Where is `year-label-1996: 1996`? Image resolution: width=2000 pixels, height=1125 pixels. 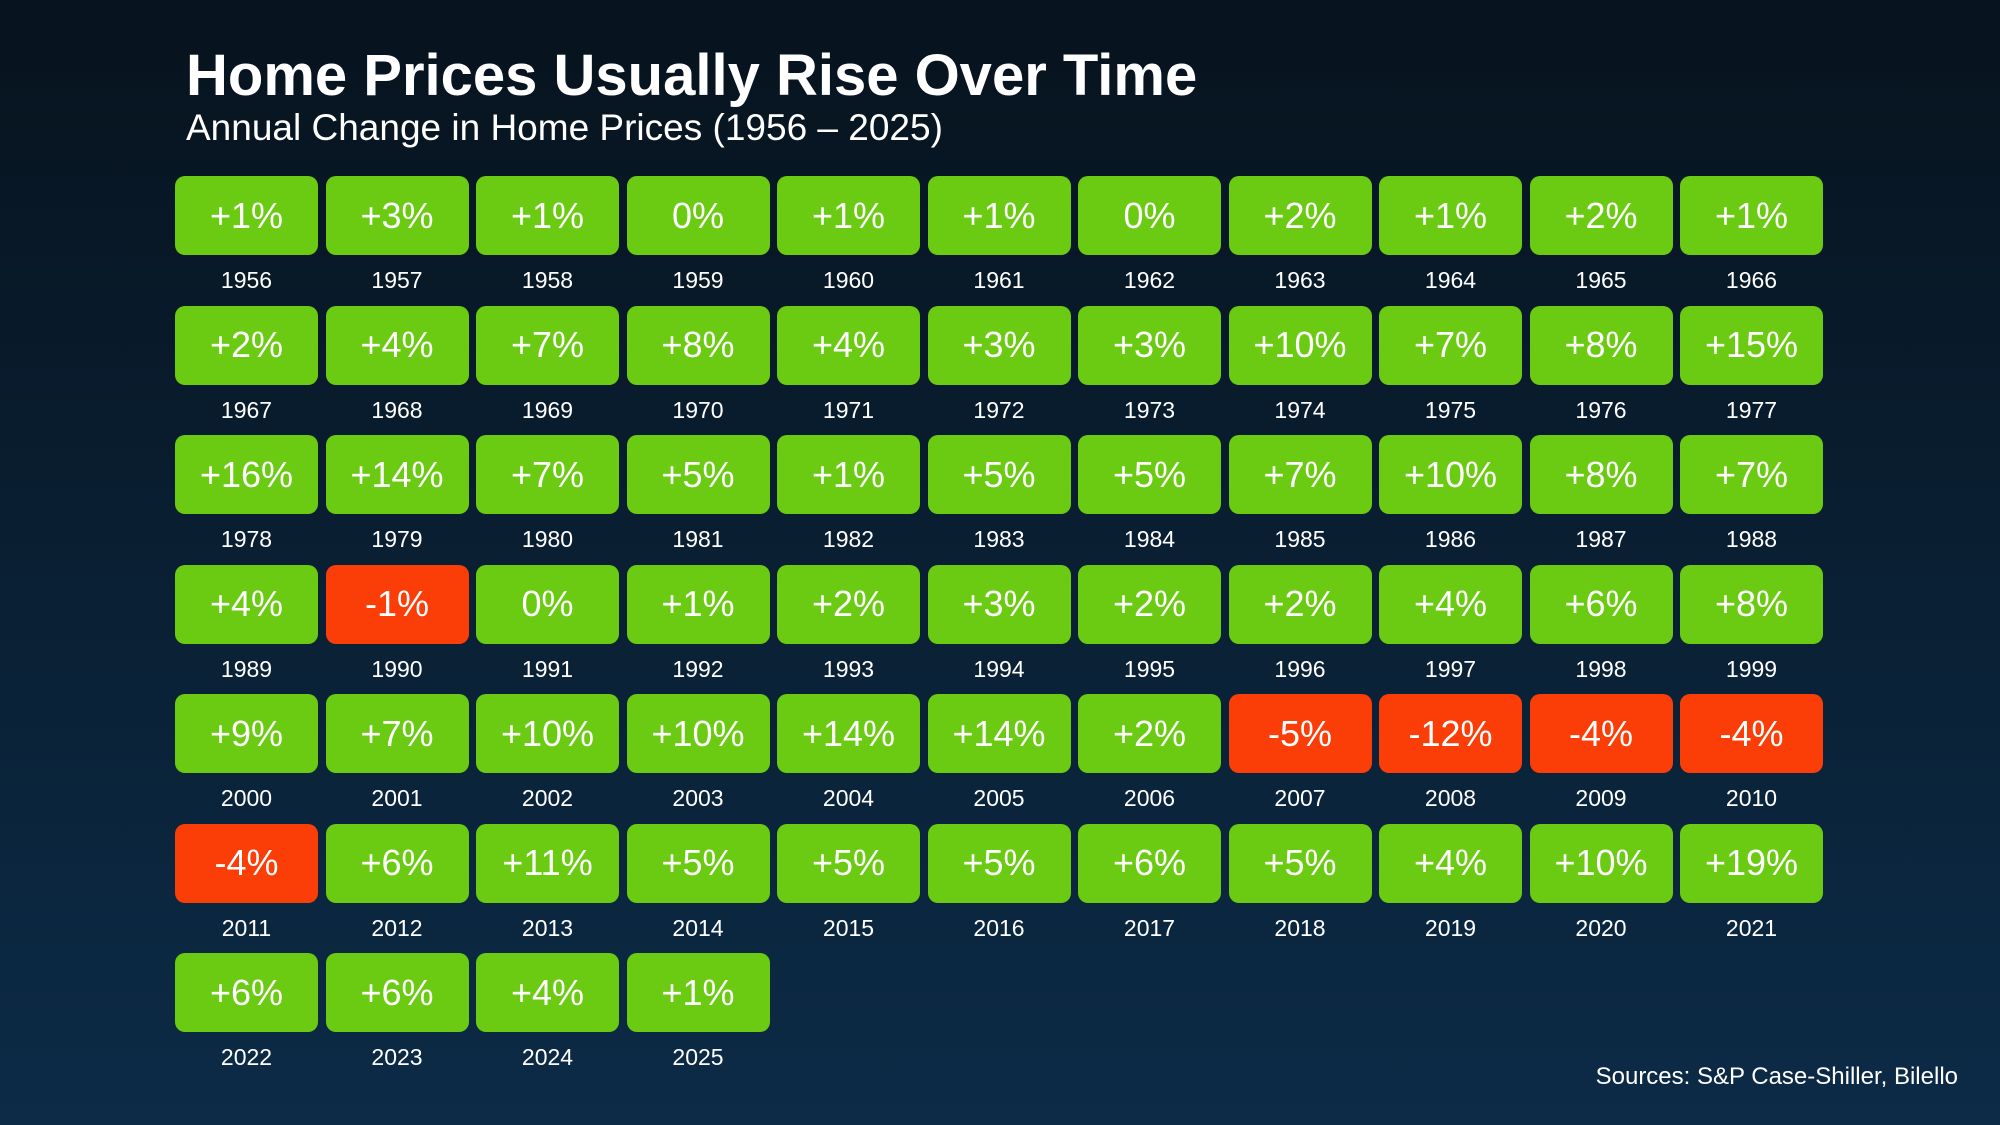
year-label-1996: 1996 is located at coordinates (1300, 668).